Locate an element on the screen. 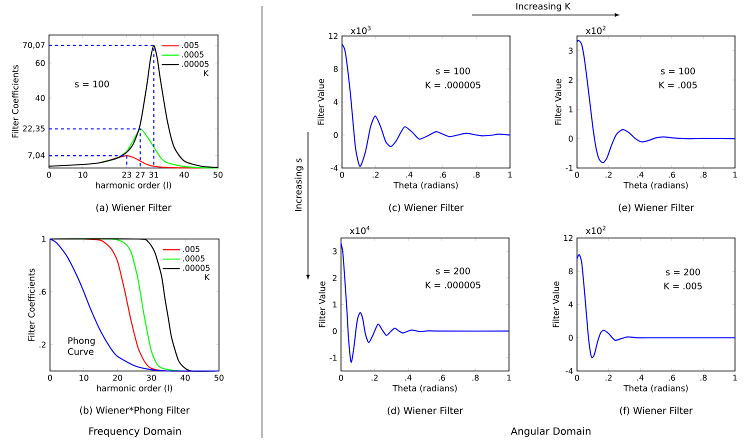 The width and height of the screenshot is (744, 447). text: (d) Wiener Filter is located at coordinates (426, 411).